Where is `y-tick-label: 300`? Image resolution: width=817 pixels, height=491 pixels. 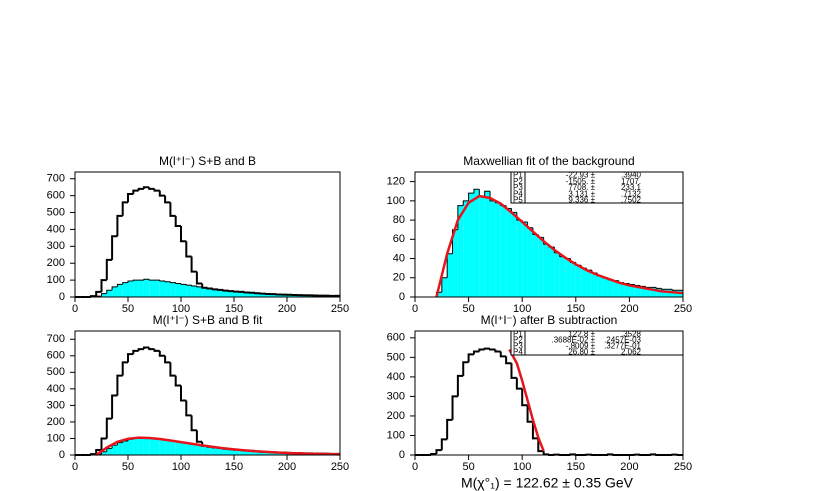 y-tick-label: 300 is located at coordinates (56, 405).